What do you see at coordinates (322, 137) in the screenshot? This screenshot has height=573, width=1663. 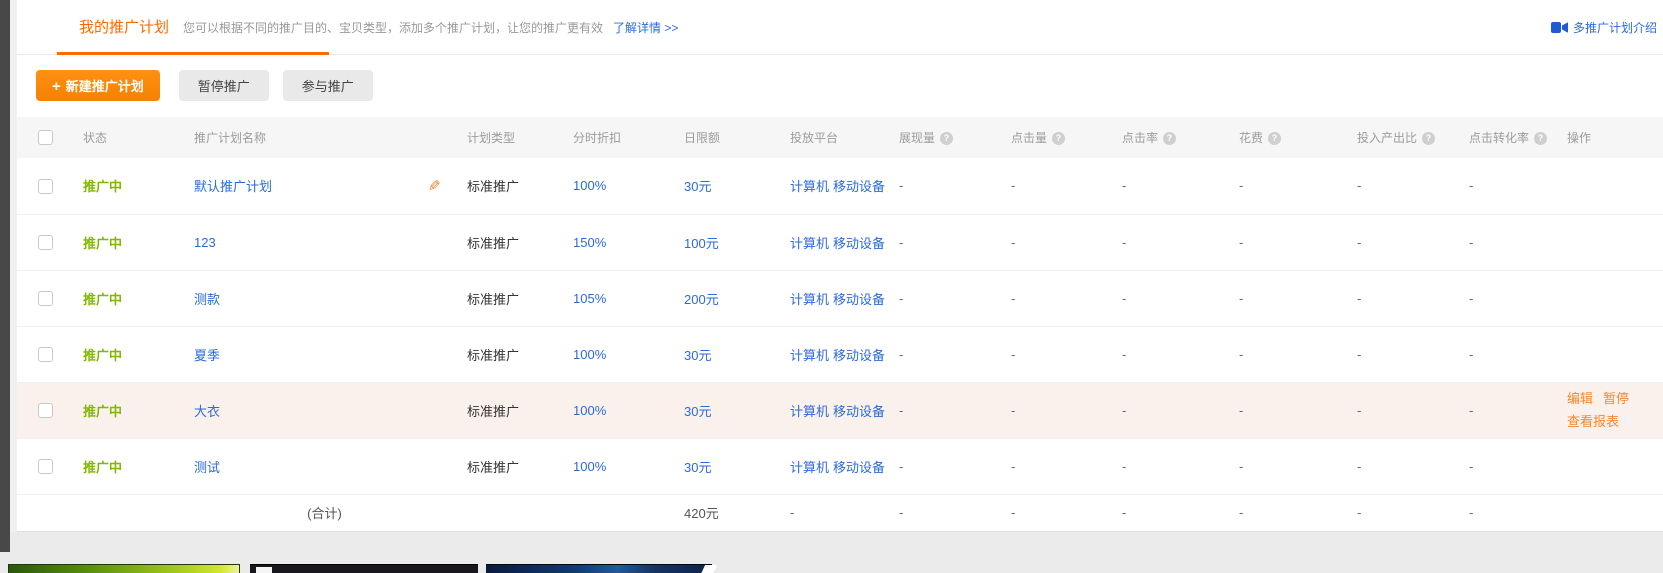 I see `header-name: 推广计划名称` at bounding box center [322, 137].